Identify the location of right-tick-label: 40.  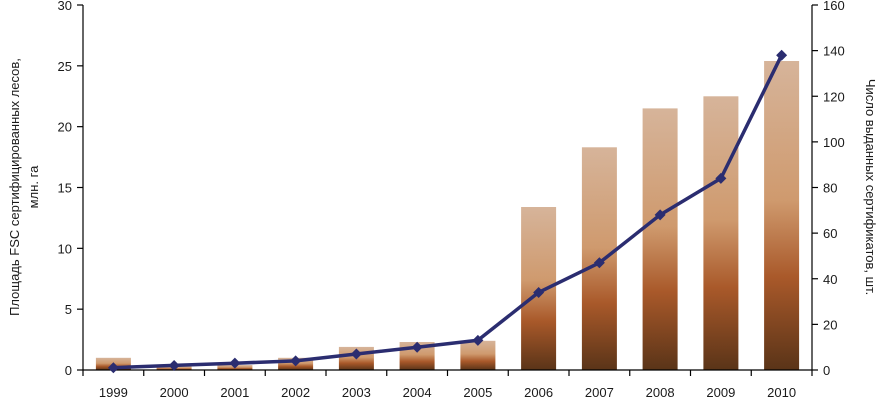
(830, 279).